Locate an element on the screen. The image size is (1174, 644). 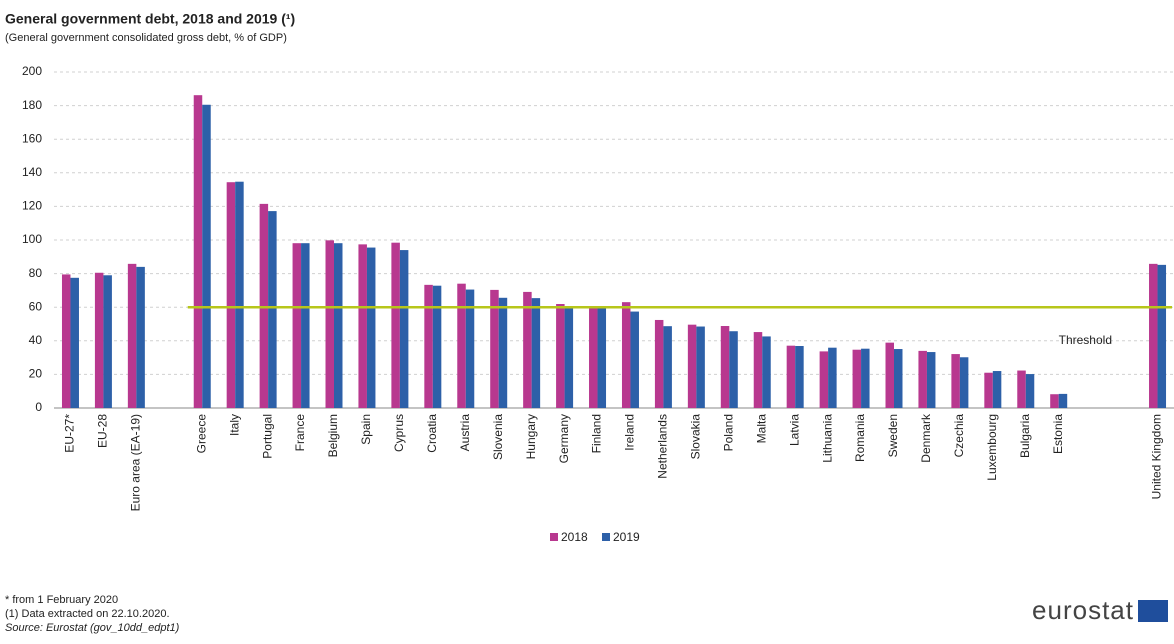
x-tick-label: Belgium is located at coordinates (333, 435).